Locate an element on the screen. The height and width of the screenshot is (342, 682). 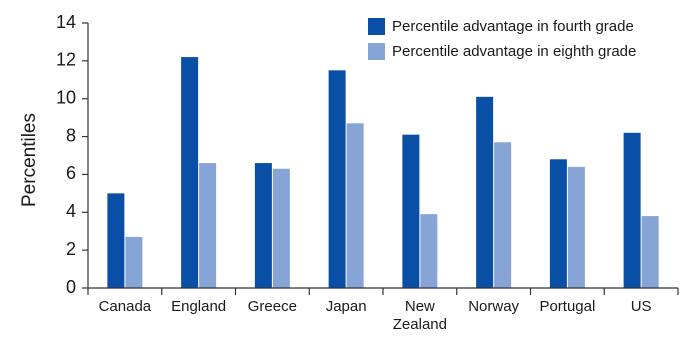
y-tick-label: 4 is located at coordinates (71, 211).